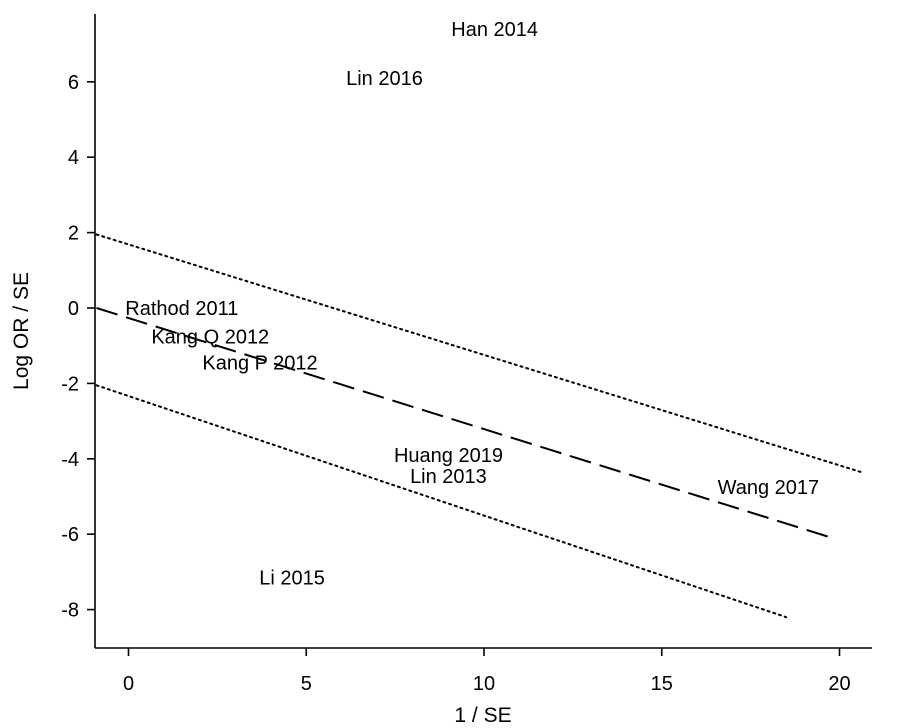 This screenshot has width=901, height=728. Describe the element at coordinates (73, 83) in the screenshot. I see `y-tick-label: 6` at that location.